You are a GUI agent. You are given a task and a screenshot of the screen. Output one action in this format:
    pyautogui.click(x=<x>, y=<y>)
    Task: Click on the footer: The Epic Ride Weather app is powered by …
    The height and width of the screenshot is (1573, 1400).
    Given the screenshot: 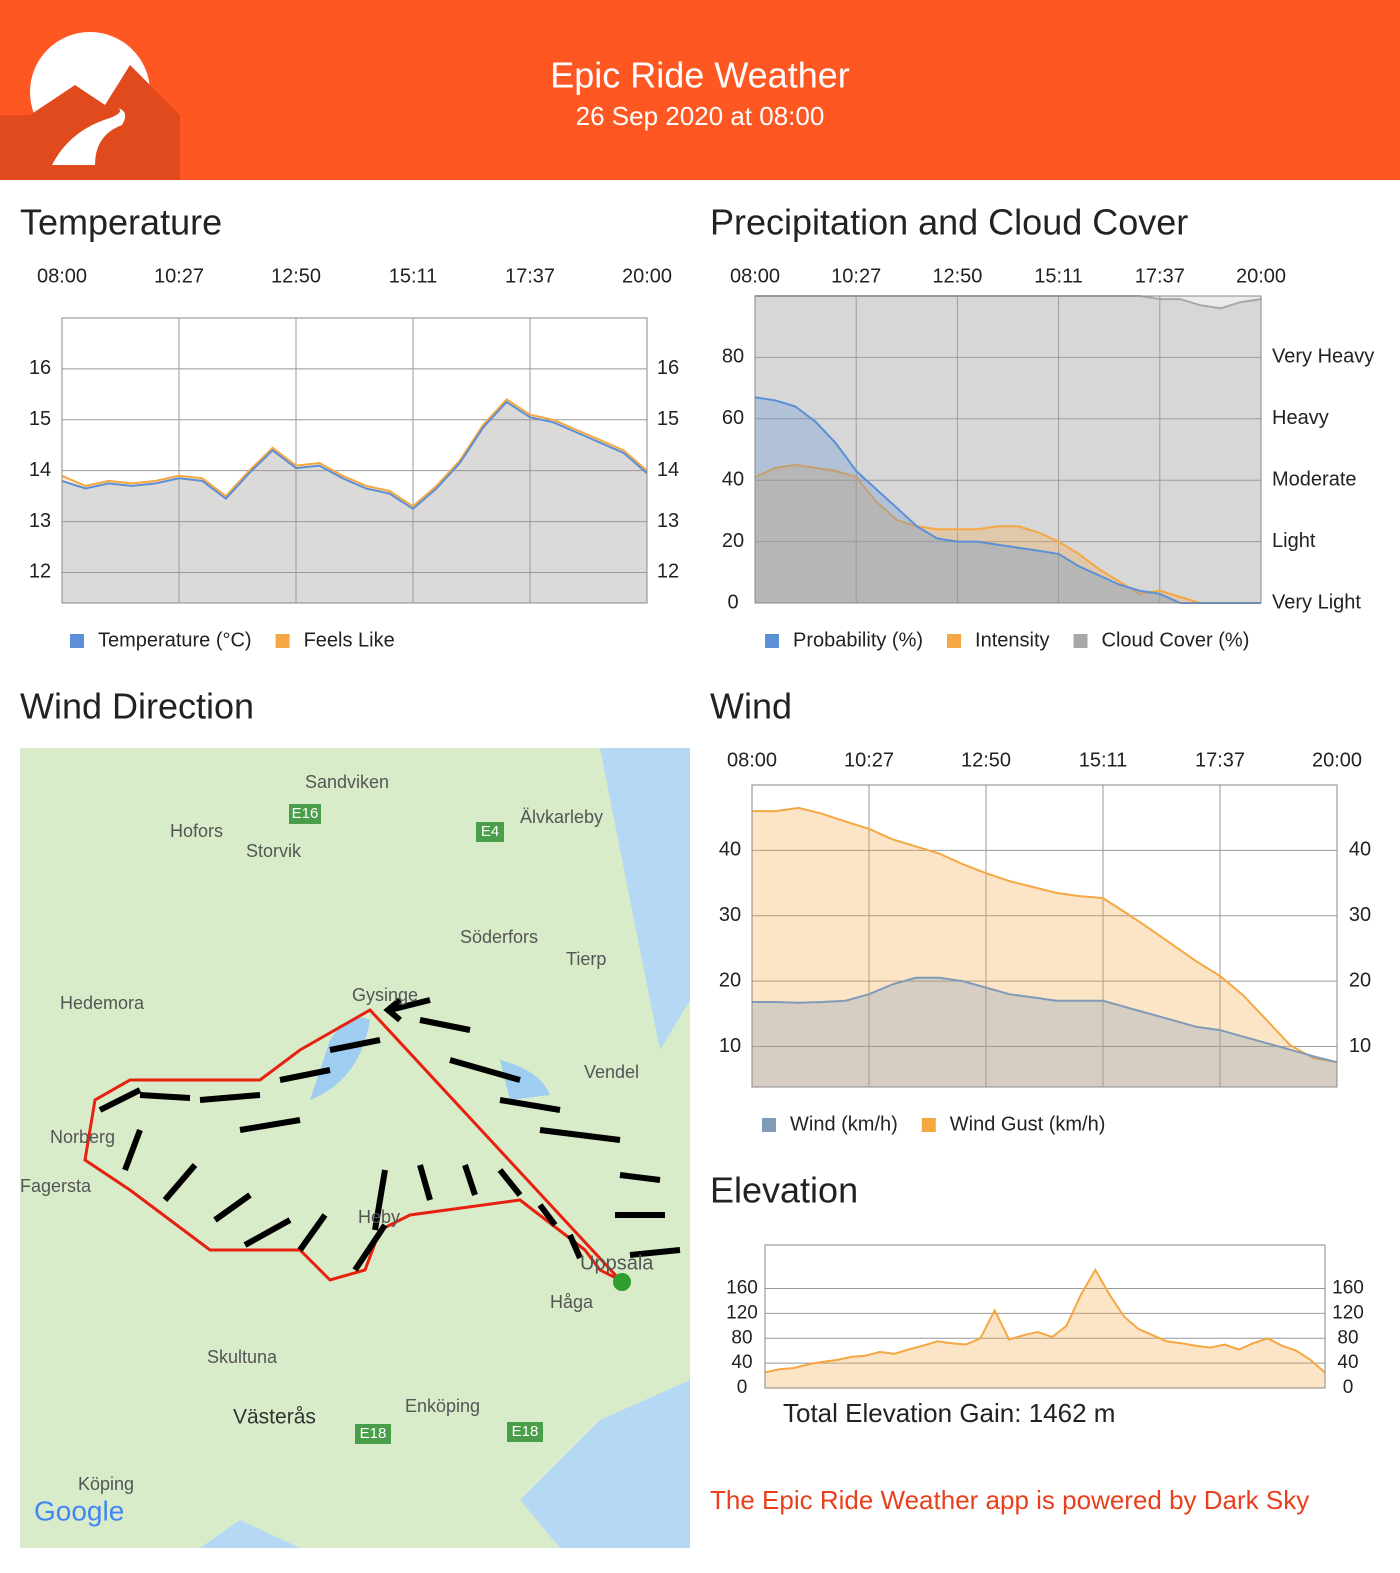 What is the action you would take?
    pyautogui.click(x=1009, y=1500)
    